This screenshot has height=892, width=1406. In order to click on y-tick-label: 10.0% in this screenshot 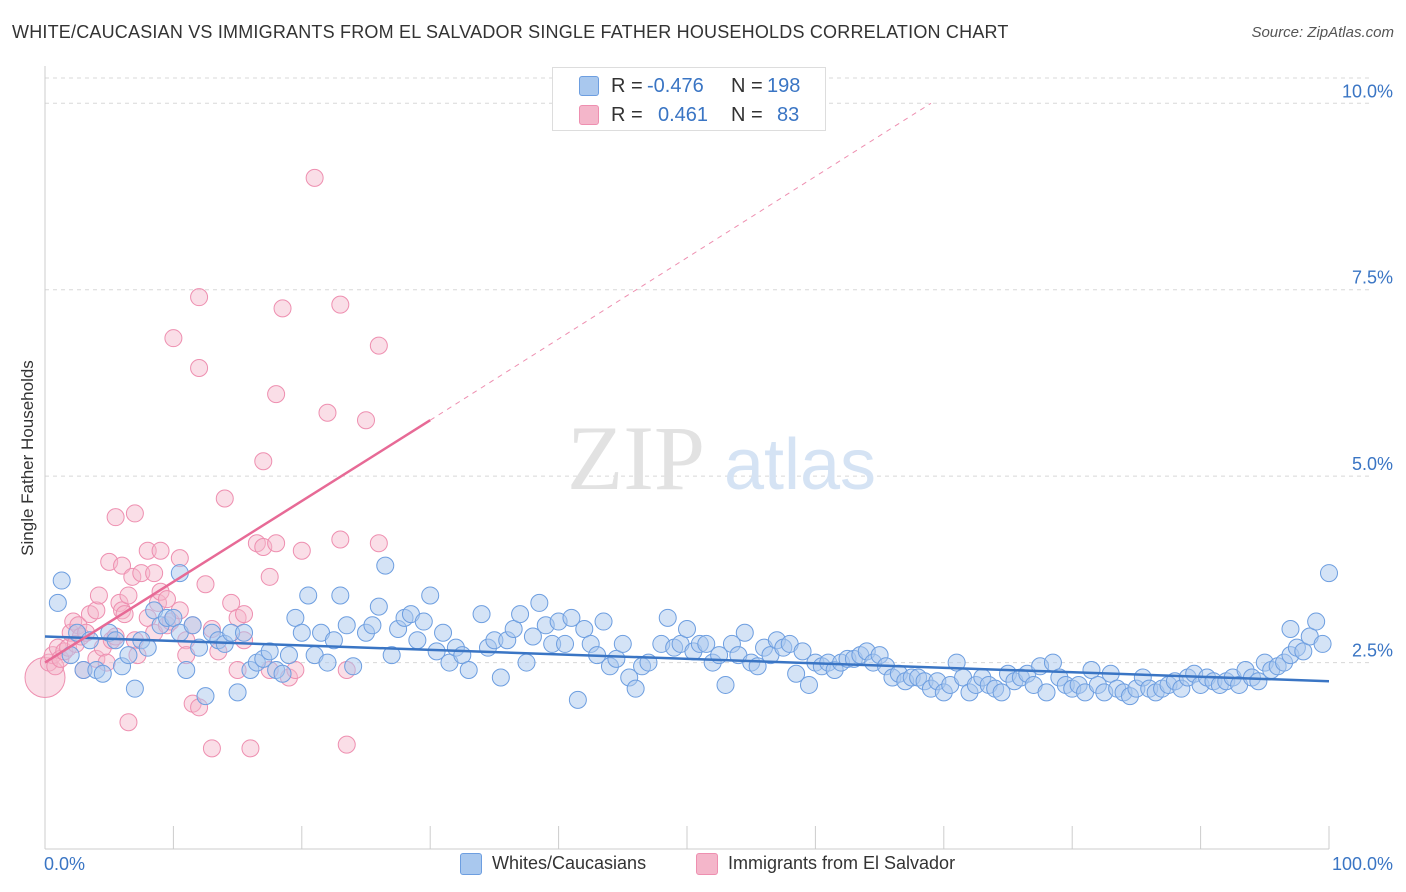, I will do `click(1367, 91)`.